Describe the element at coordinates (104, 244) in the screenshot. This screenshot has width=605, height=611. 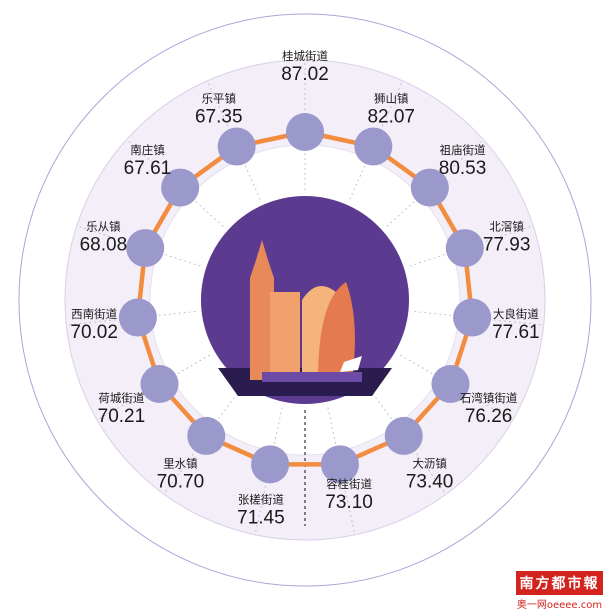
I see `node-value-label: 68.08` at that location.